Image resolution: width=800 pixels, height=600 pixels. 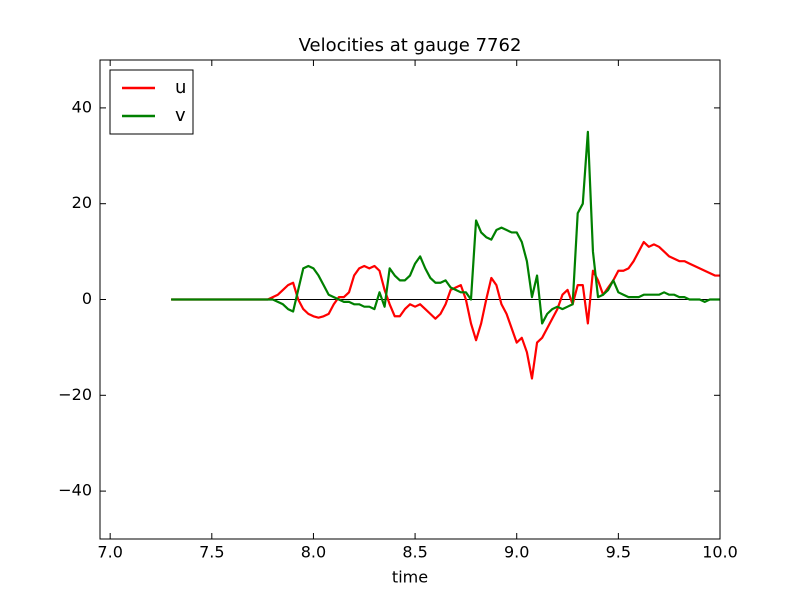 I want to click on y-tick-label: −20, so click(x=75, y=394).